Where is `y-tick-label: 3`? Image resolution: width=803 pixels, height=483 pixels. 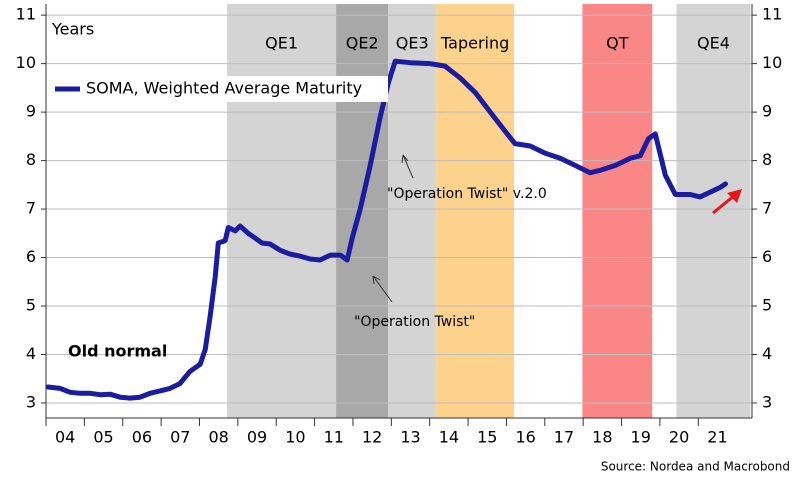 y-tick-label: 3 is located at coordinates (31, 401).